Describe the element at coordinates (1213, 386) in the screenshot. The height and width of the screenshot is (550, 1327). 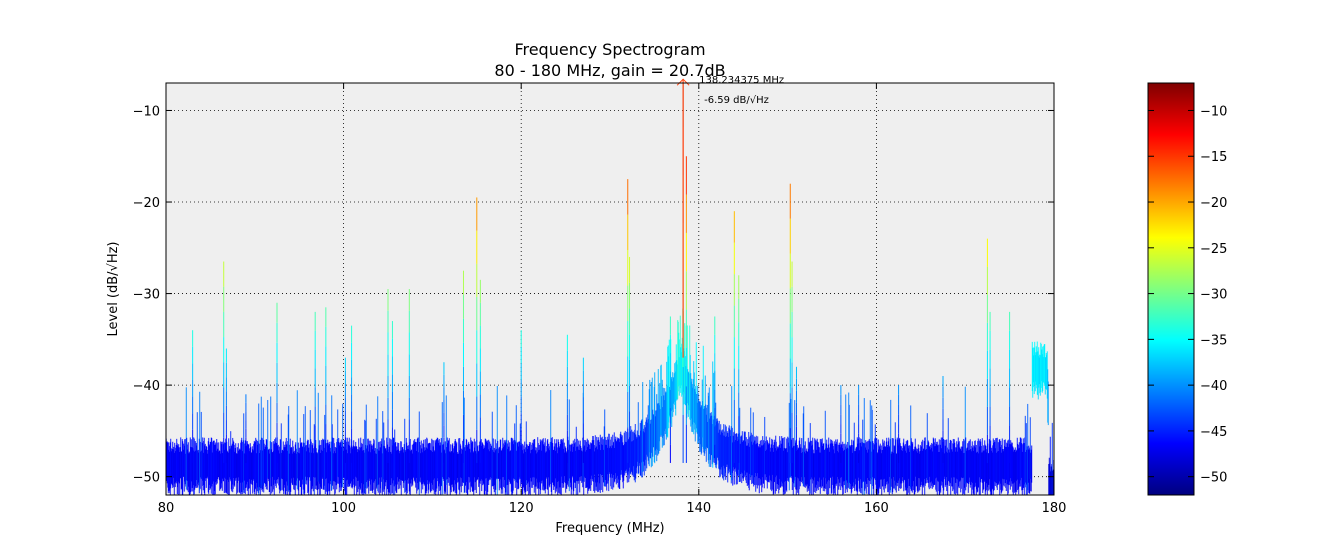
I see `colorbar-tick-label: −40` at that location.